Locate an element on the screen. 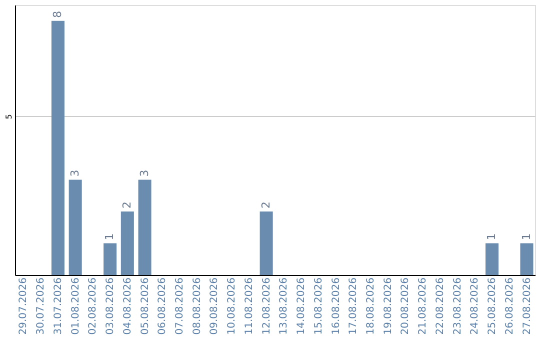 The width and height of the screenshot is (540, 340). x-tick-label: 03.08.2026 is located at coordinates (110, 306).